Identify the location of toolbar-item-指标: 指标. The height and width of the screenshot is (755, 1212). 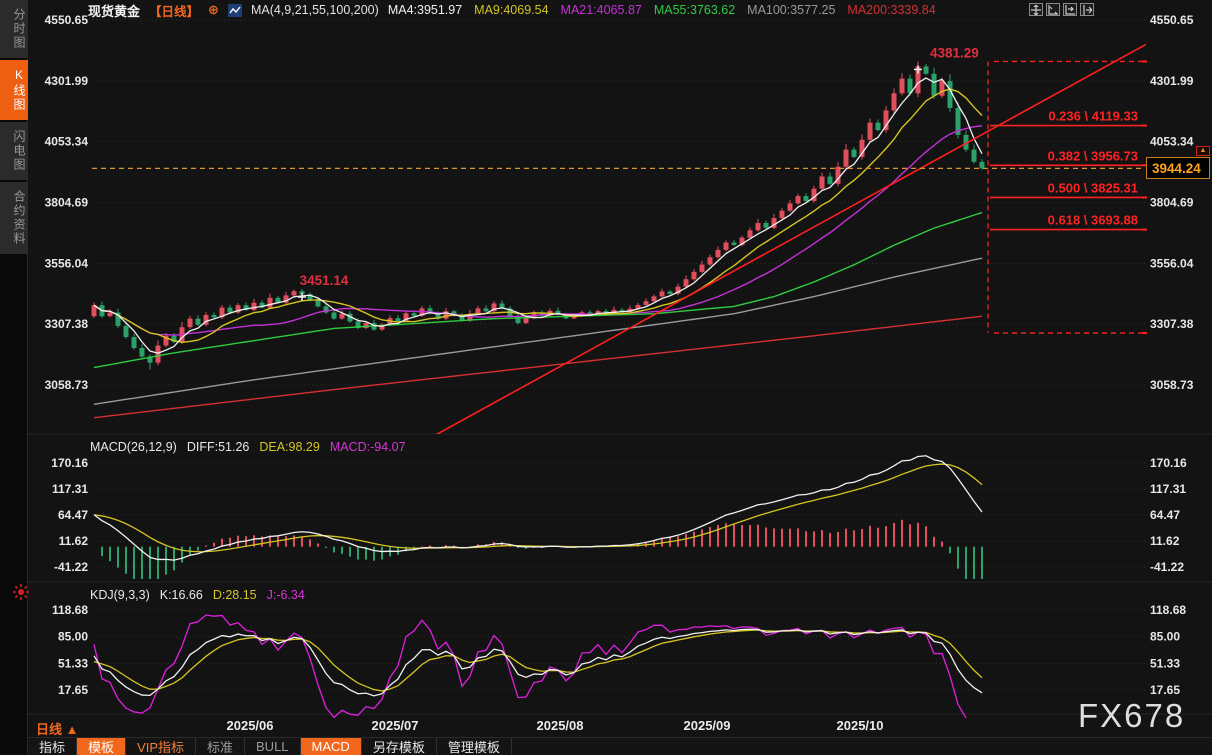
(53, 746).